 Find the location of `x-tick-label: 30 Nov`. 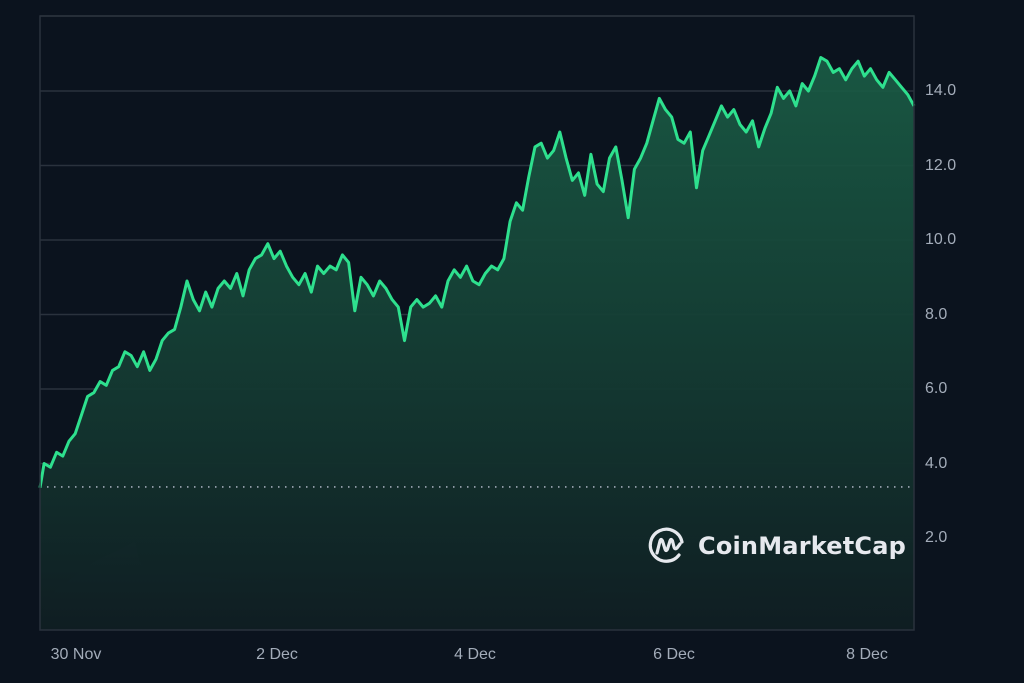

x-tick-label: 30 Nov is located at coordinates (76, 654).